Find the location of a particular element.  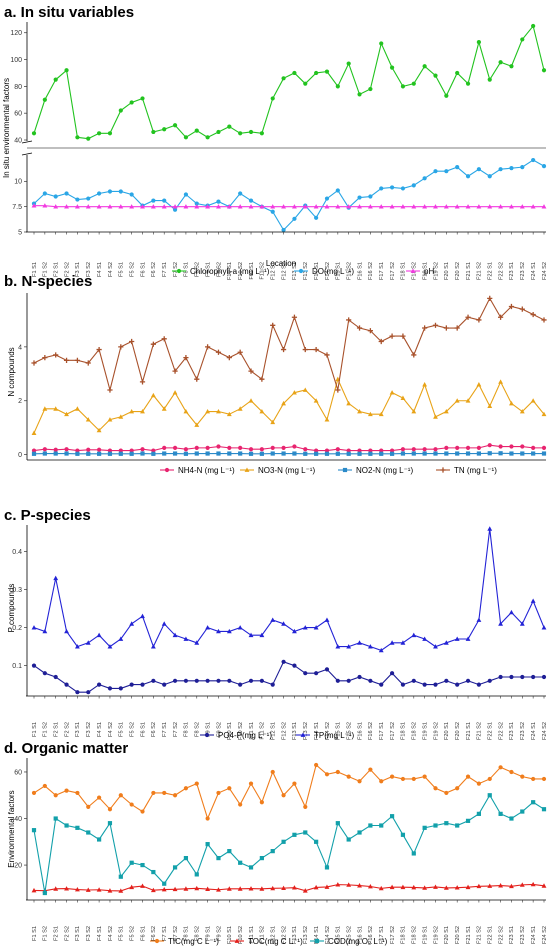

x-tick-label: F1 S2 is located at coordinates (46, 269).